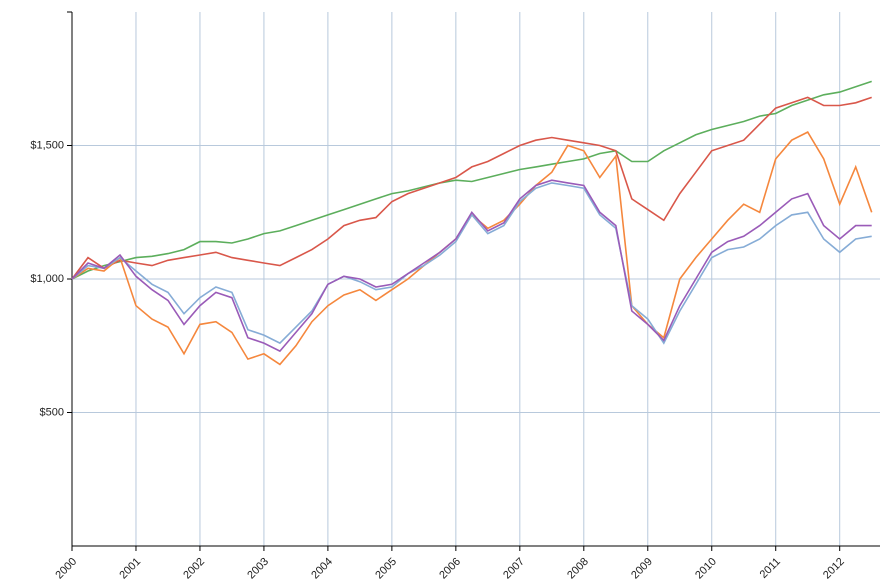 This screenshot has width=880, height=586. I want to click on x-tick-label: 2002, so click(194, 569).